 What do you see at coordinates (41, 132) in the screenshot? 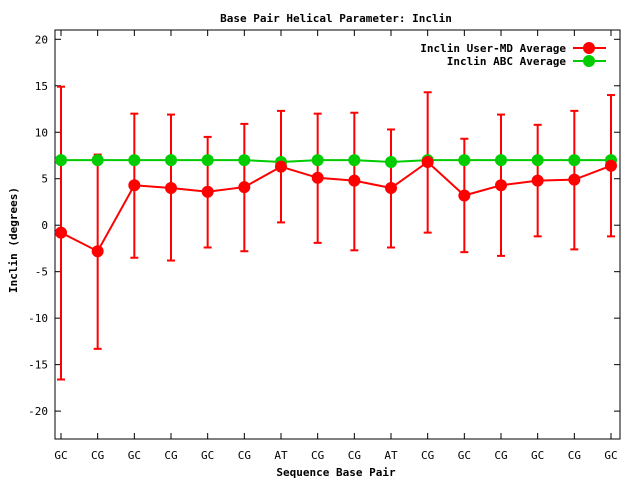
I see `y-tick-label: 10` at bounding box center [41, 132].